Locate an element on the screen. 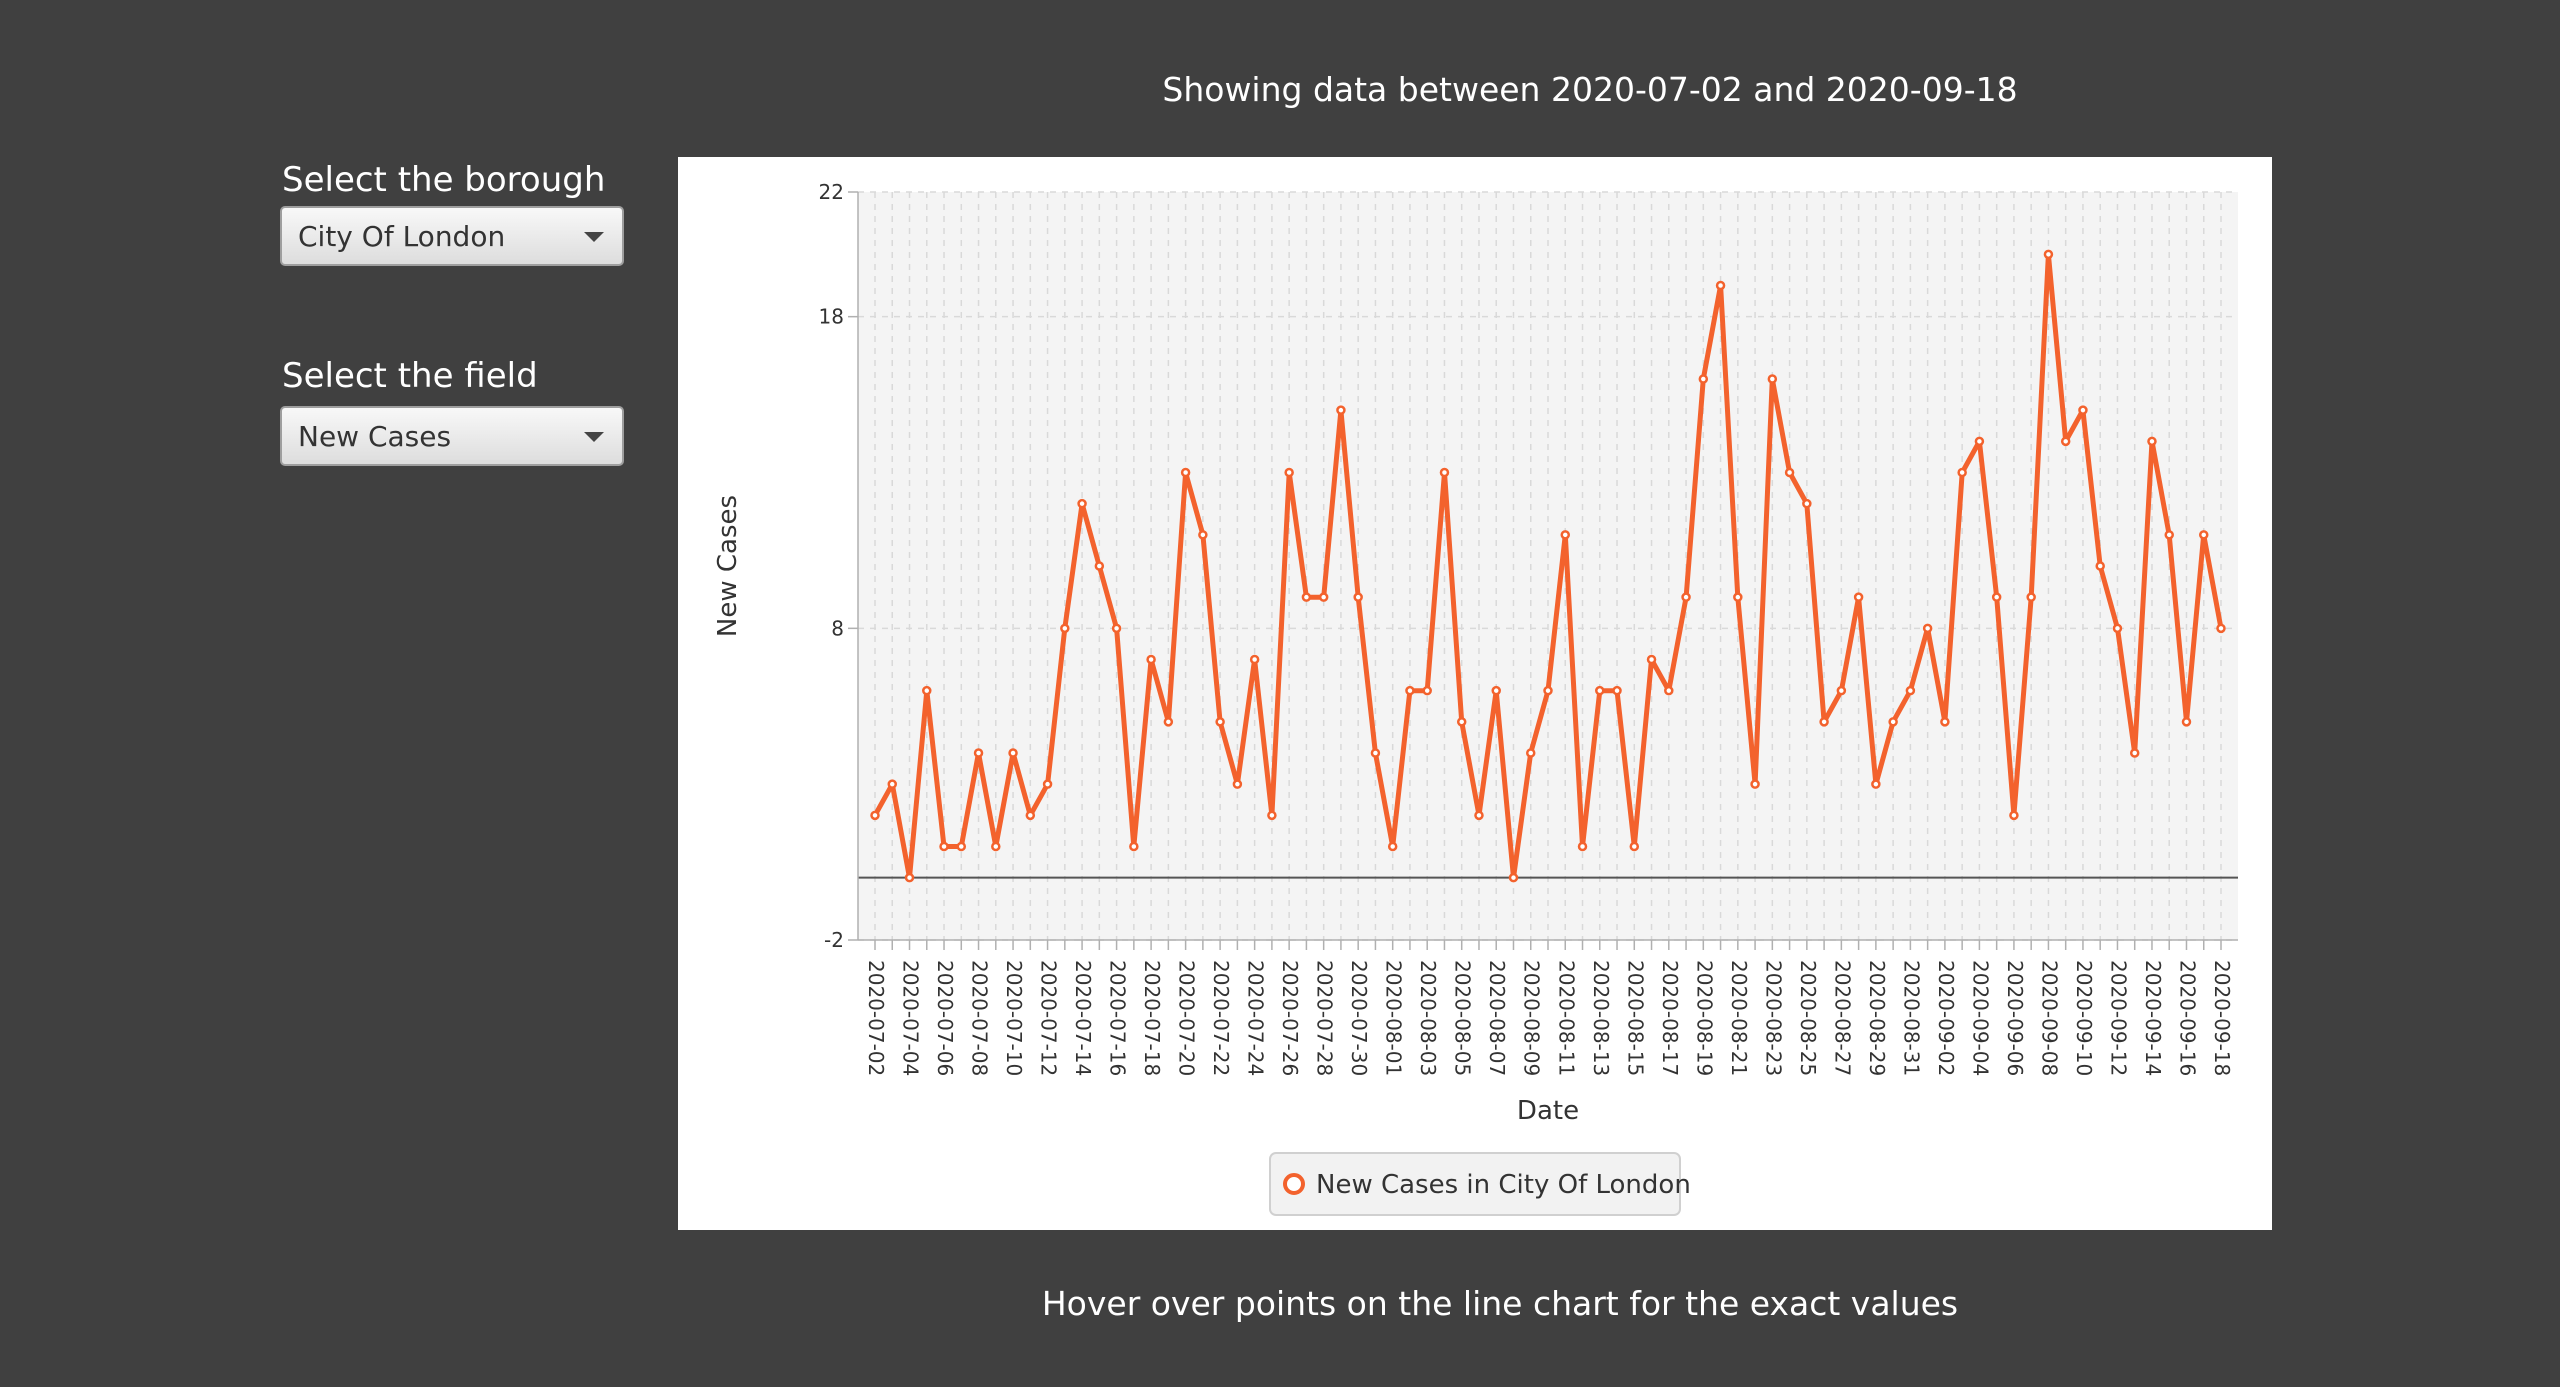 The height and width of the screenshot is (1387, 2560). field-label: Select the field is located at coordinates (410, 376).